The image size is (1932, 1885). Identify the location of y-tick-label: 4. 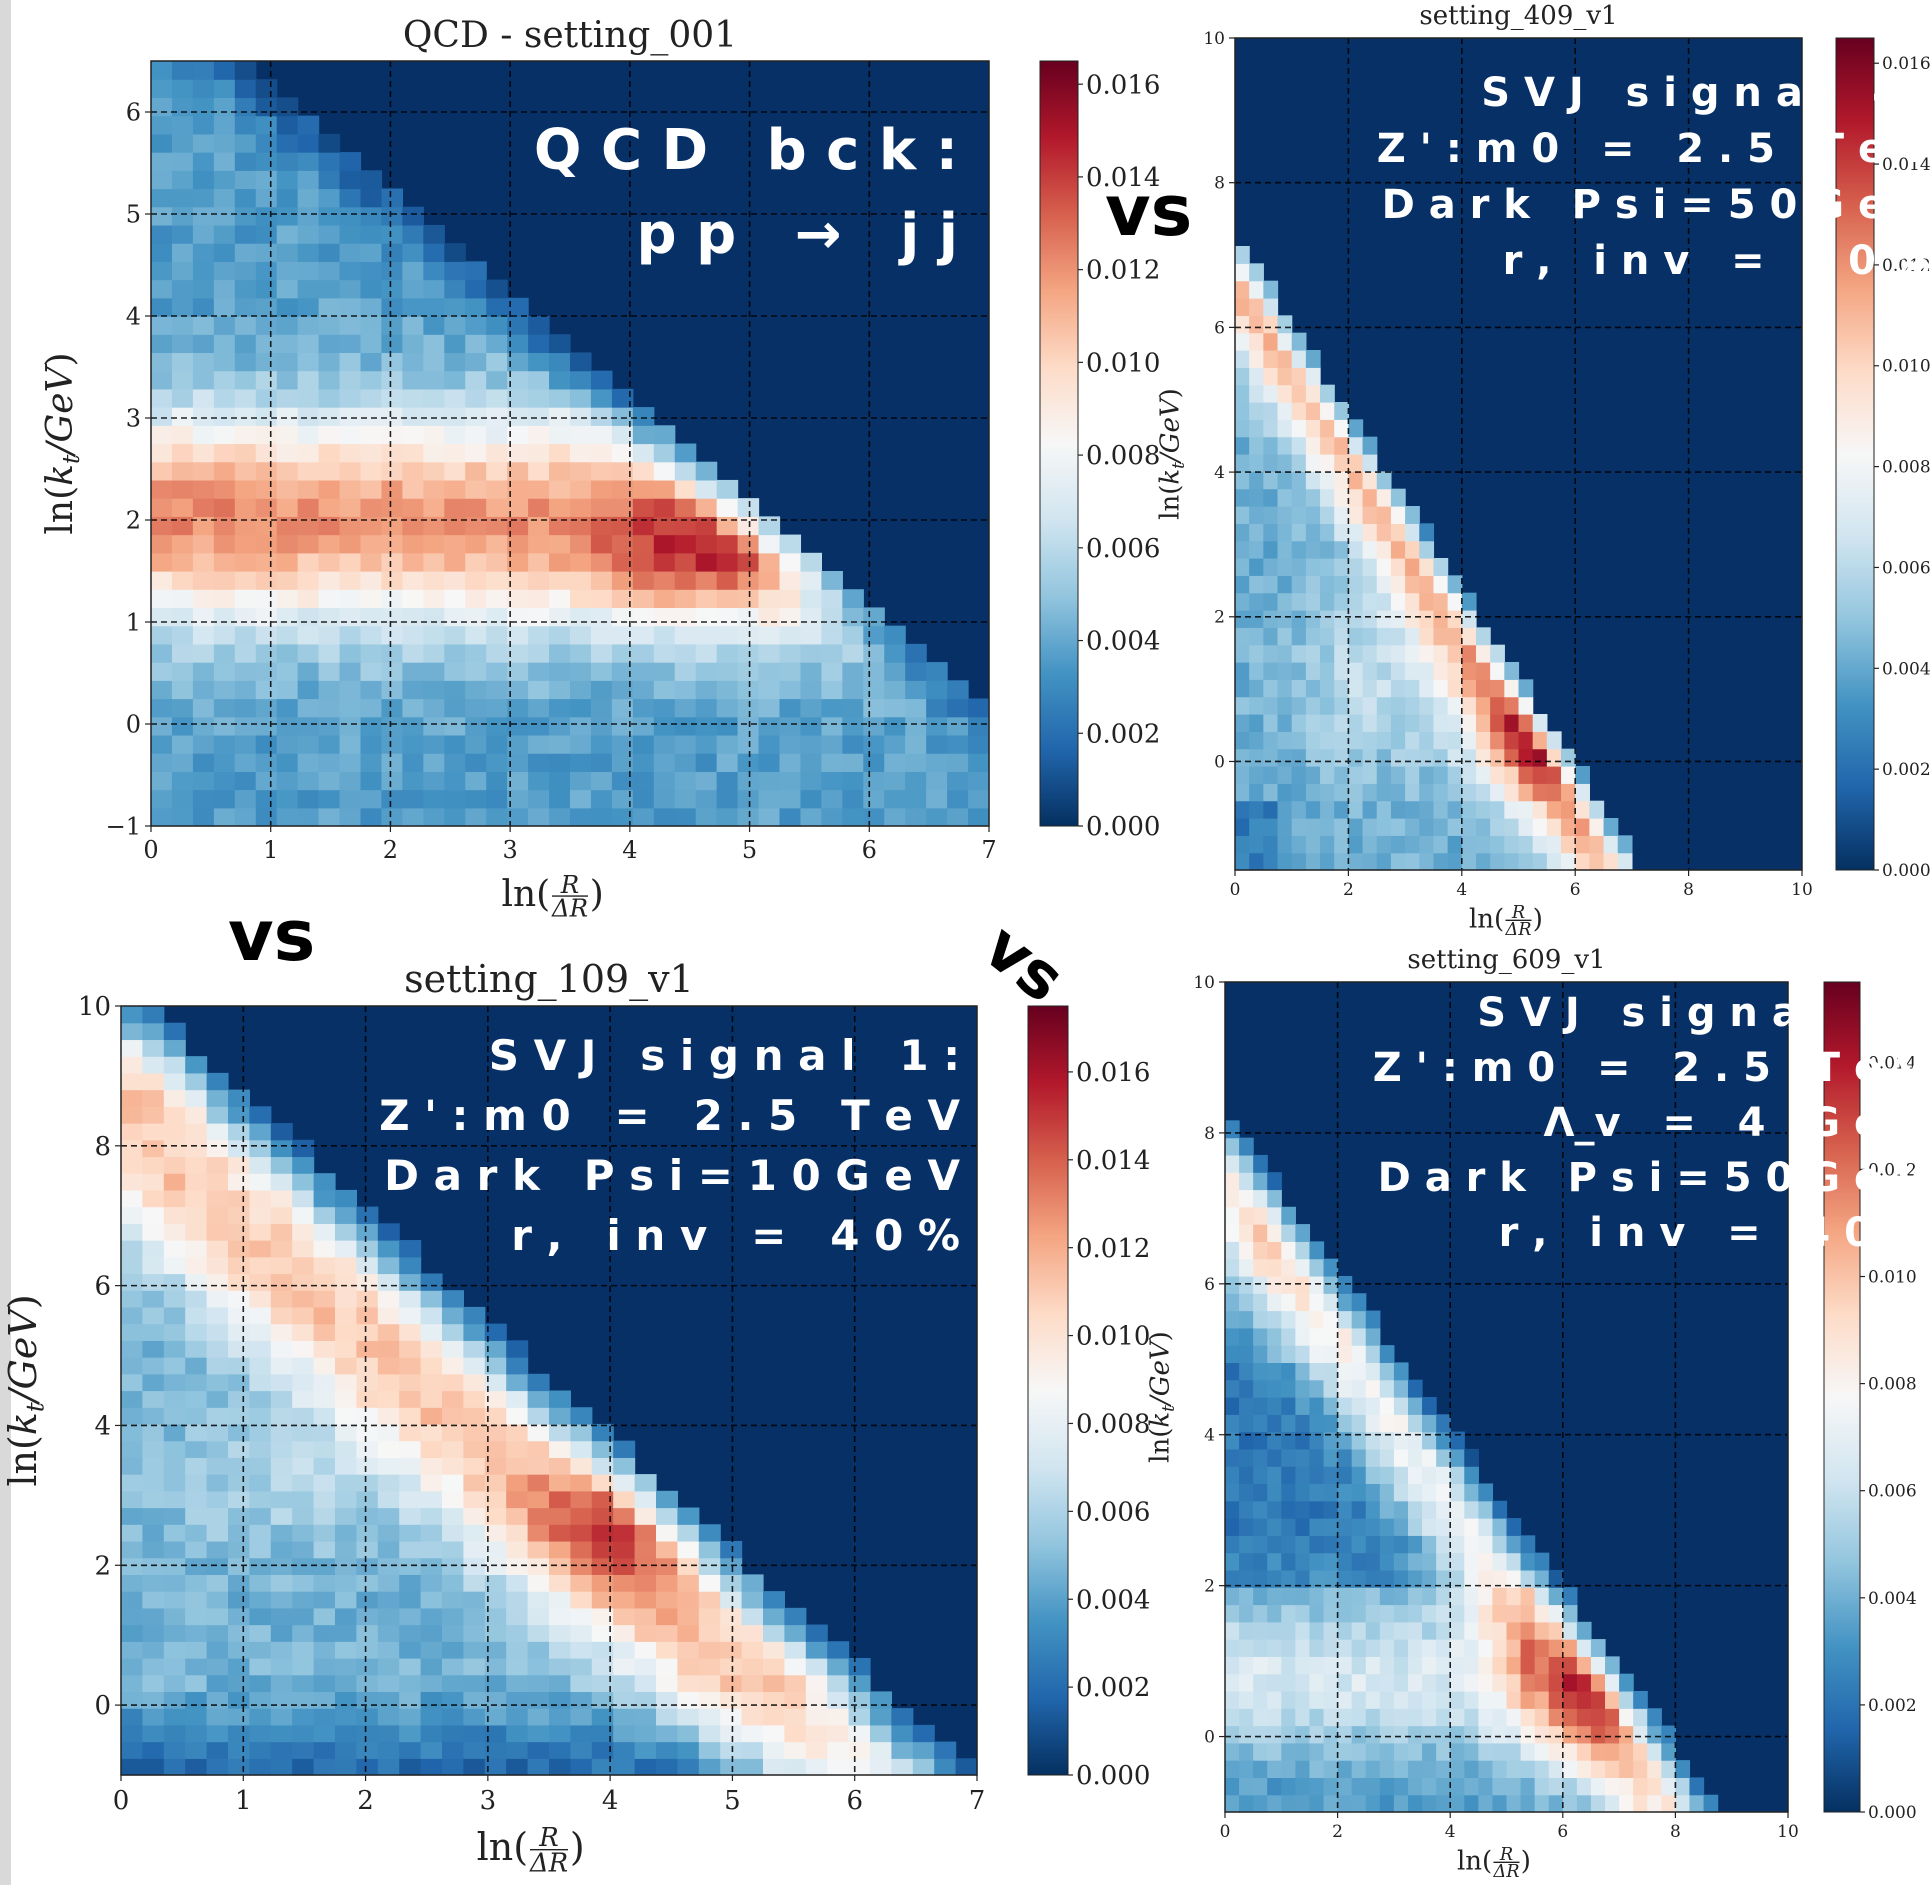
(133, 316).